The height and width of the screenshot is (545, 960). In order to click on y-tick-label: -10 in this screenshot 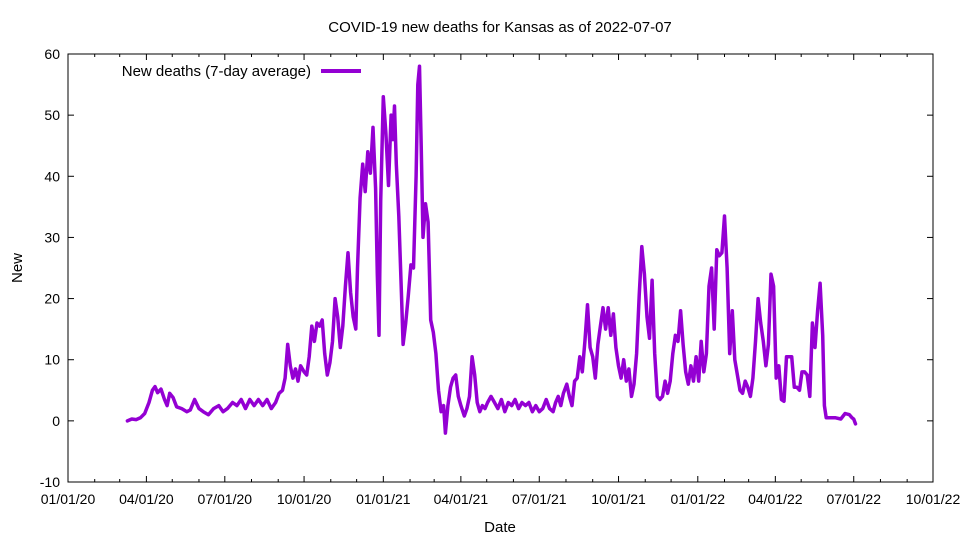, I will do `click(50, 482)`.